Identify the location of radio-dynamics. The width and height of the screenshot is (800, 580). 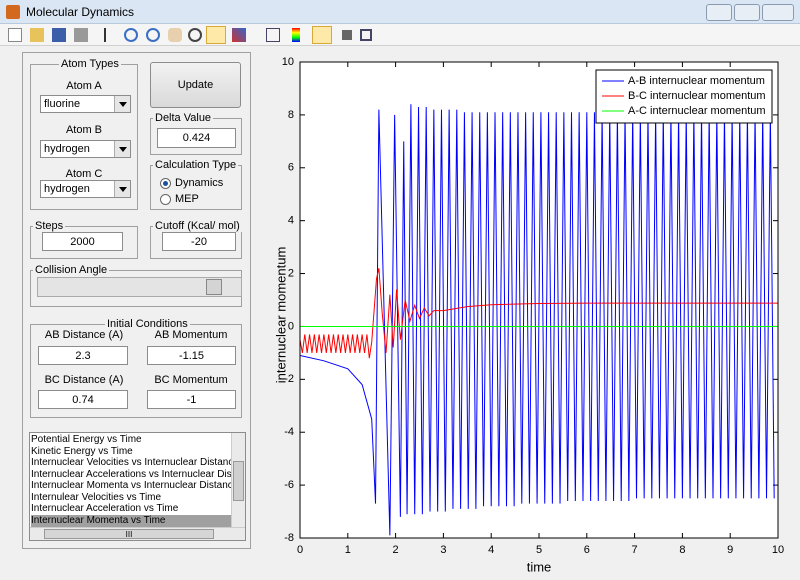
(165, 183).